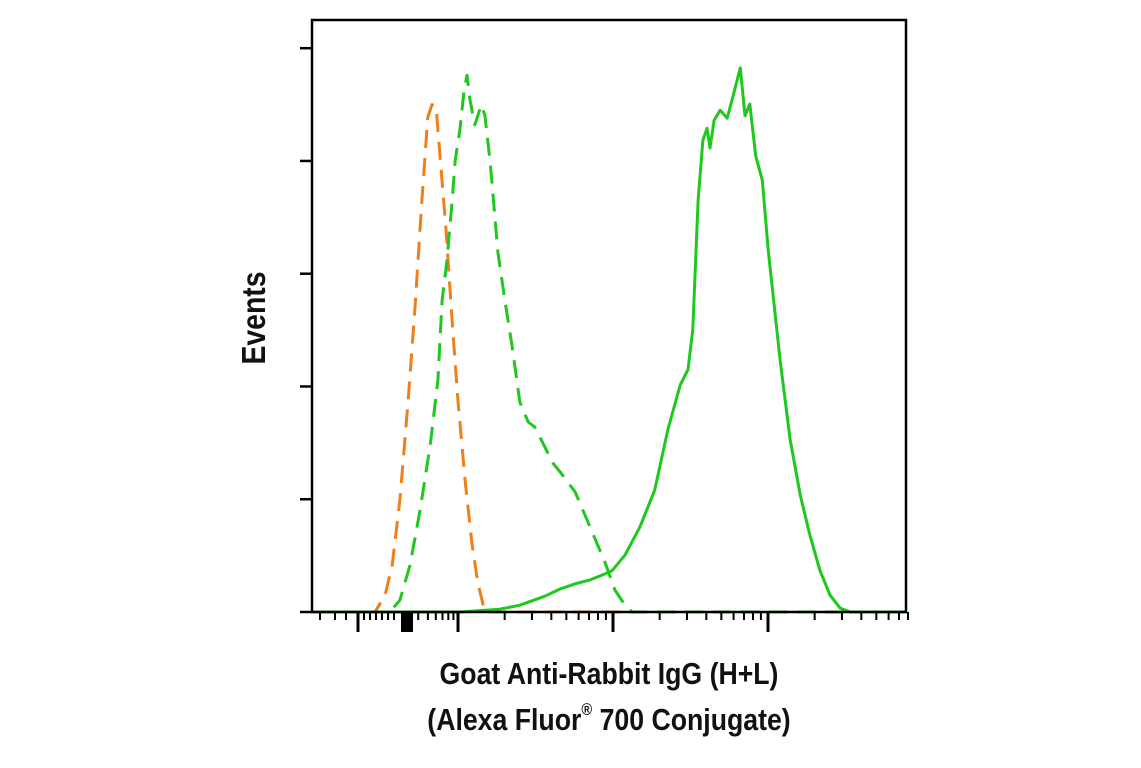 This screenshot has height=768, width=1141. I want to click on x-axis-label-part: (Alexa Fluor, so click(504, 719).